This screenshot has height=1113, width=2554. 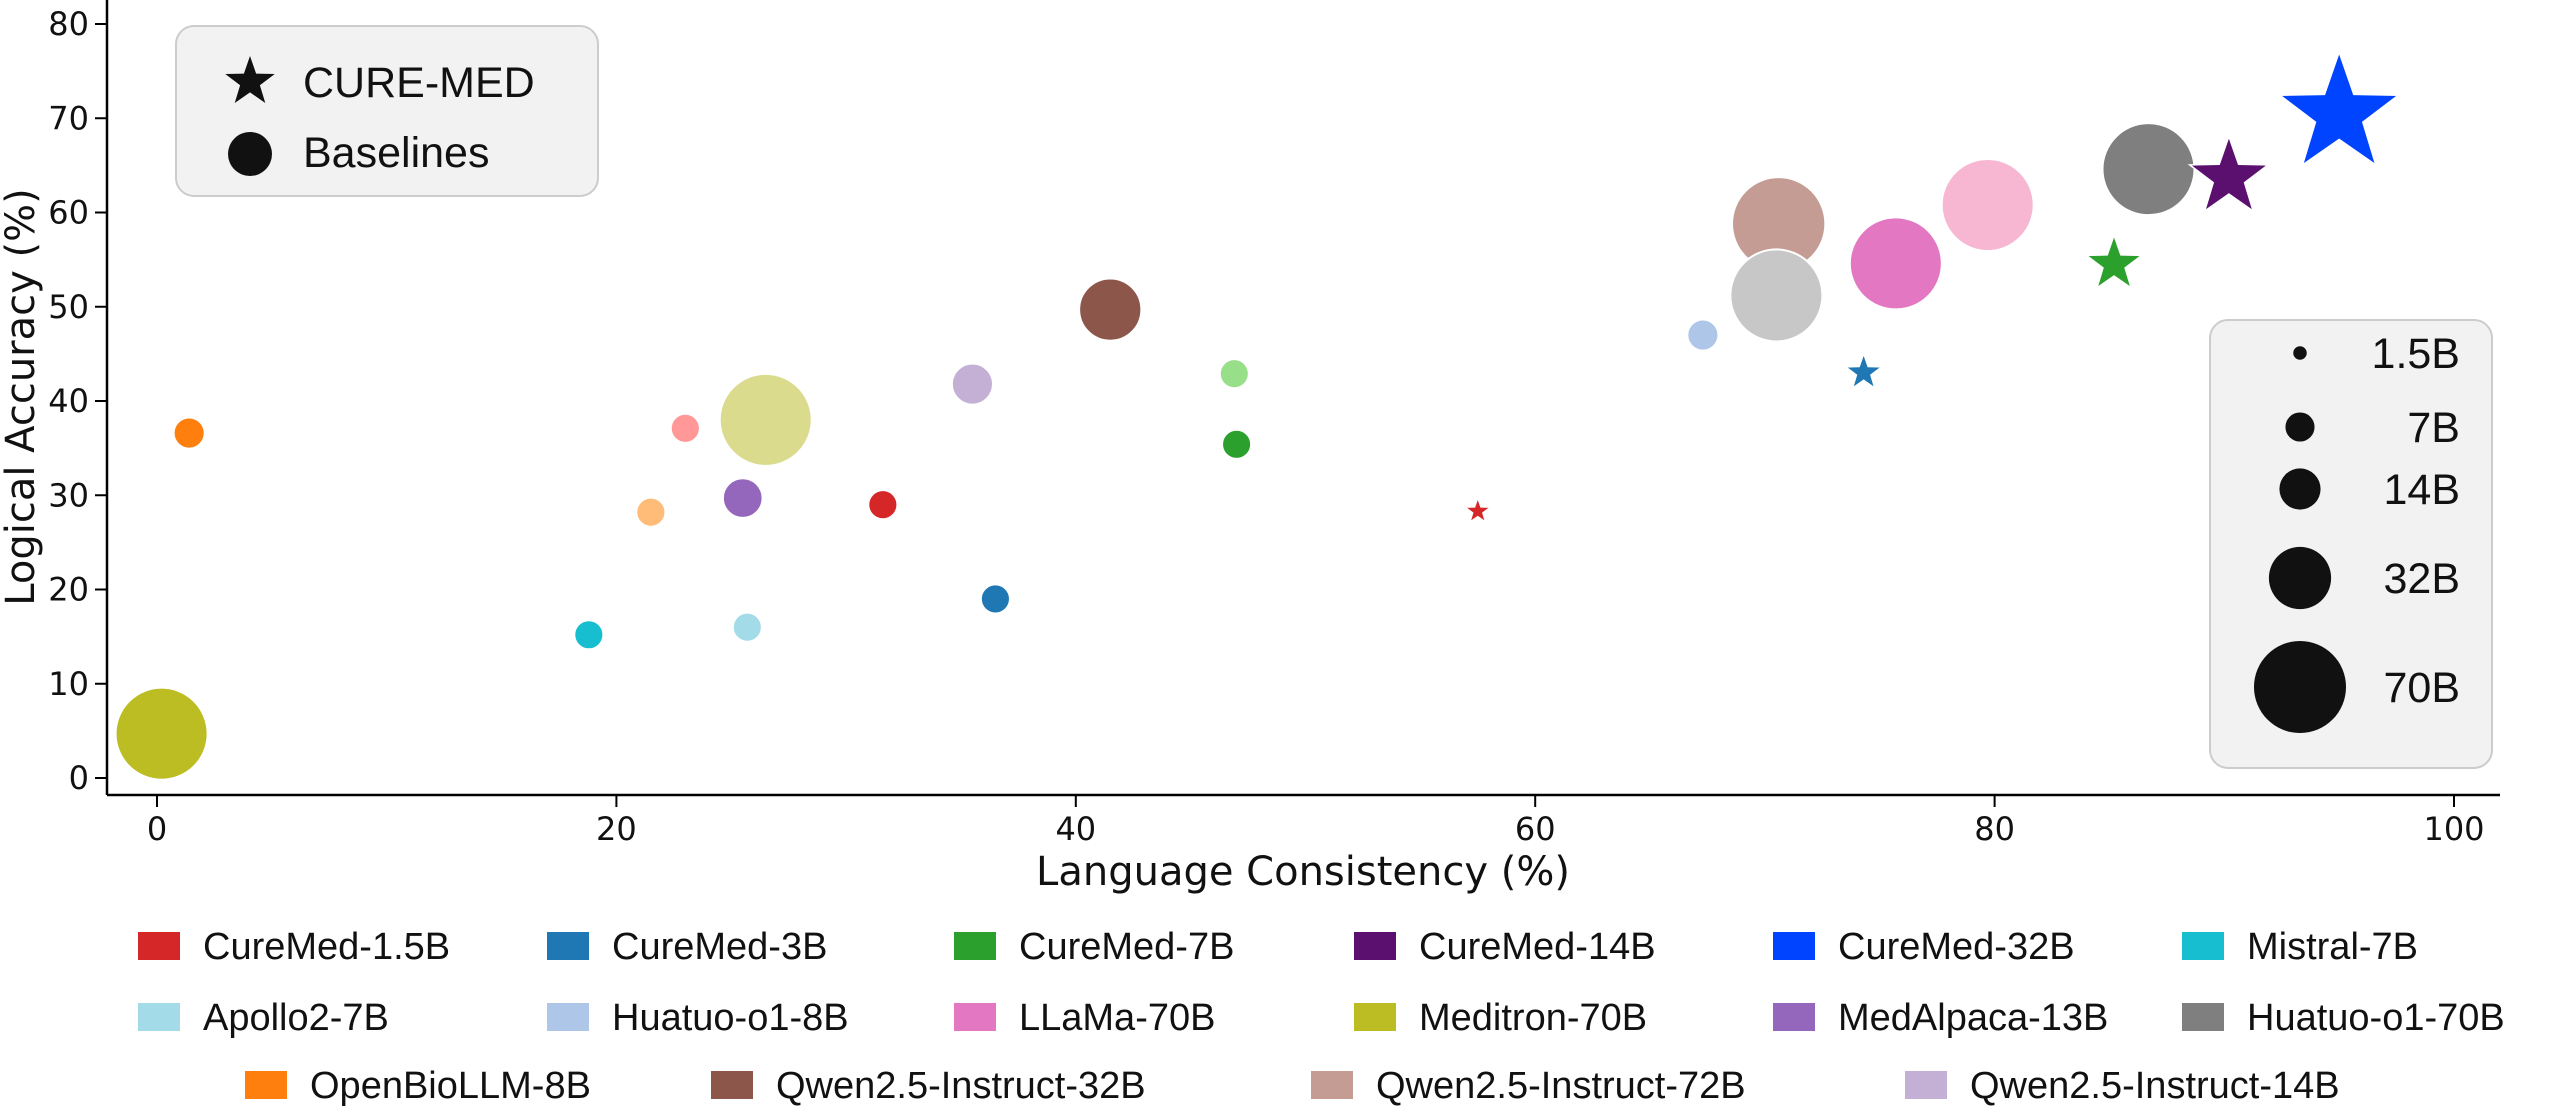 What do you see at coordinates (2433, 428) in the screenshot?
I see `size-legend-label: 7B` at bounding box center [2433, 428].